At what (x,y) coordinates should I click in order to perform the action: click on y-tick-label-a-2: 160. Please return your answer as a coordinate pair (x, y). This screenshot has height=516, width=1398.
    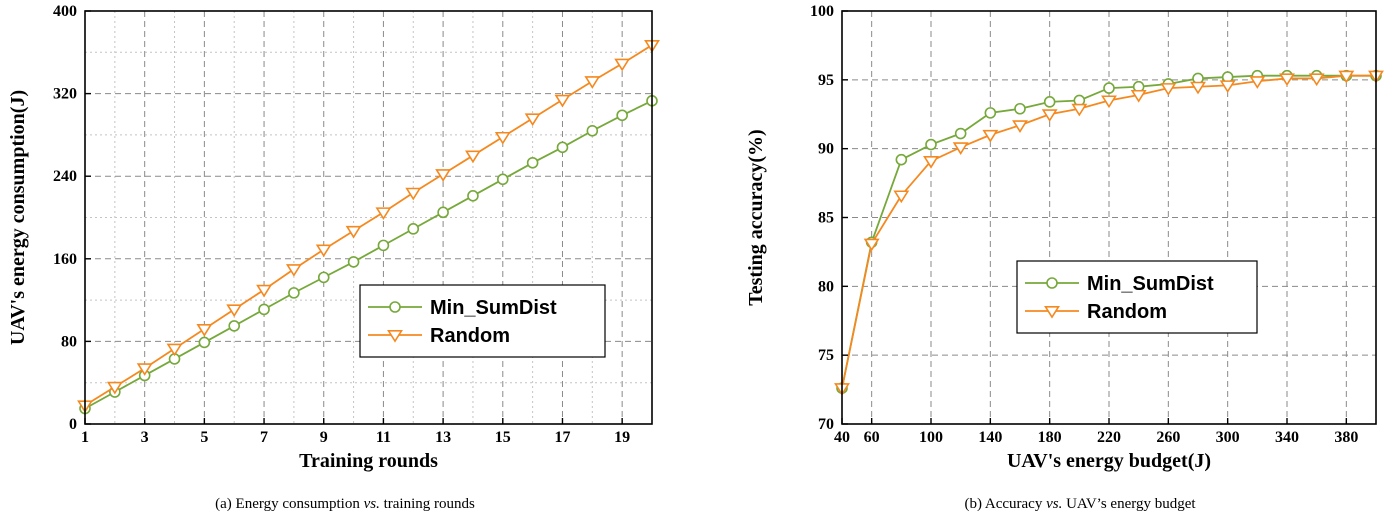
    Looking at the image, I should click on (65, 259).